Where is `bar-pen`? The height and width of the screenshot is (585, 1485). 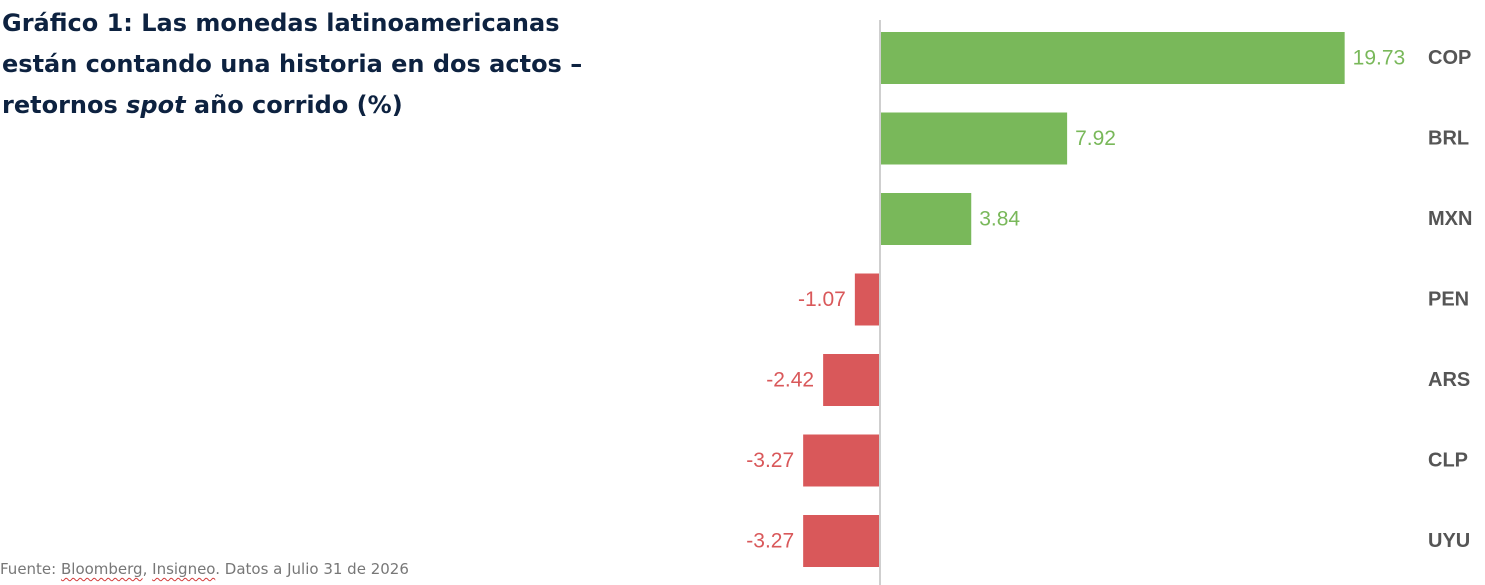
bar-pen is located at coordinates (867, 299).